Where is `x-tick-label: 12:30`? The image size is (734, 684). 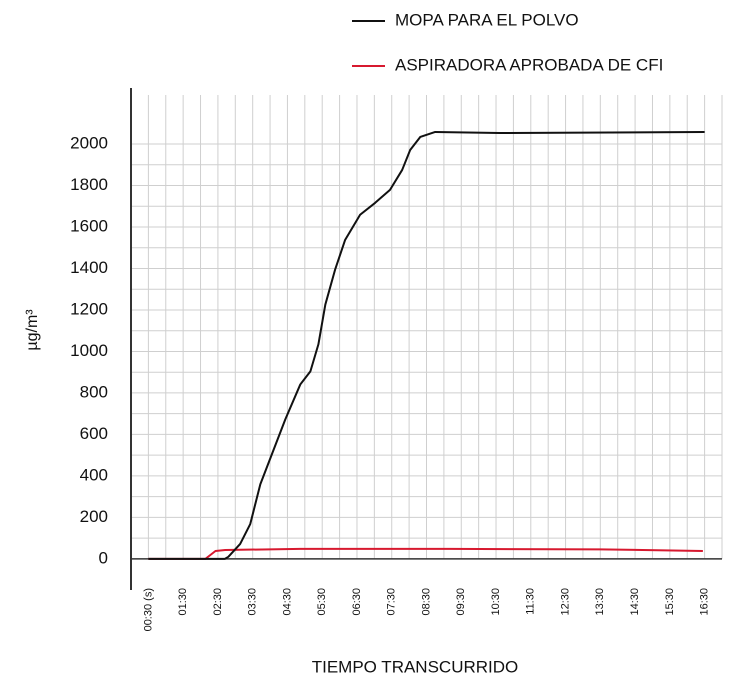 x-tick-label: 12:30 is located at coordinates (565, 602).